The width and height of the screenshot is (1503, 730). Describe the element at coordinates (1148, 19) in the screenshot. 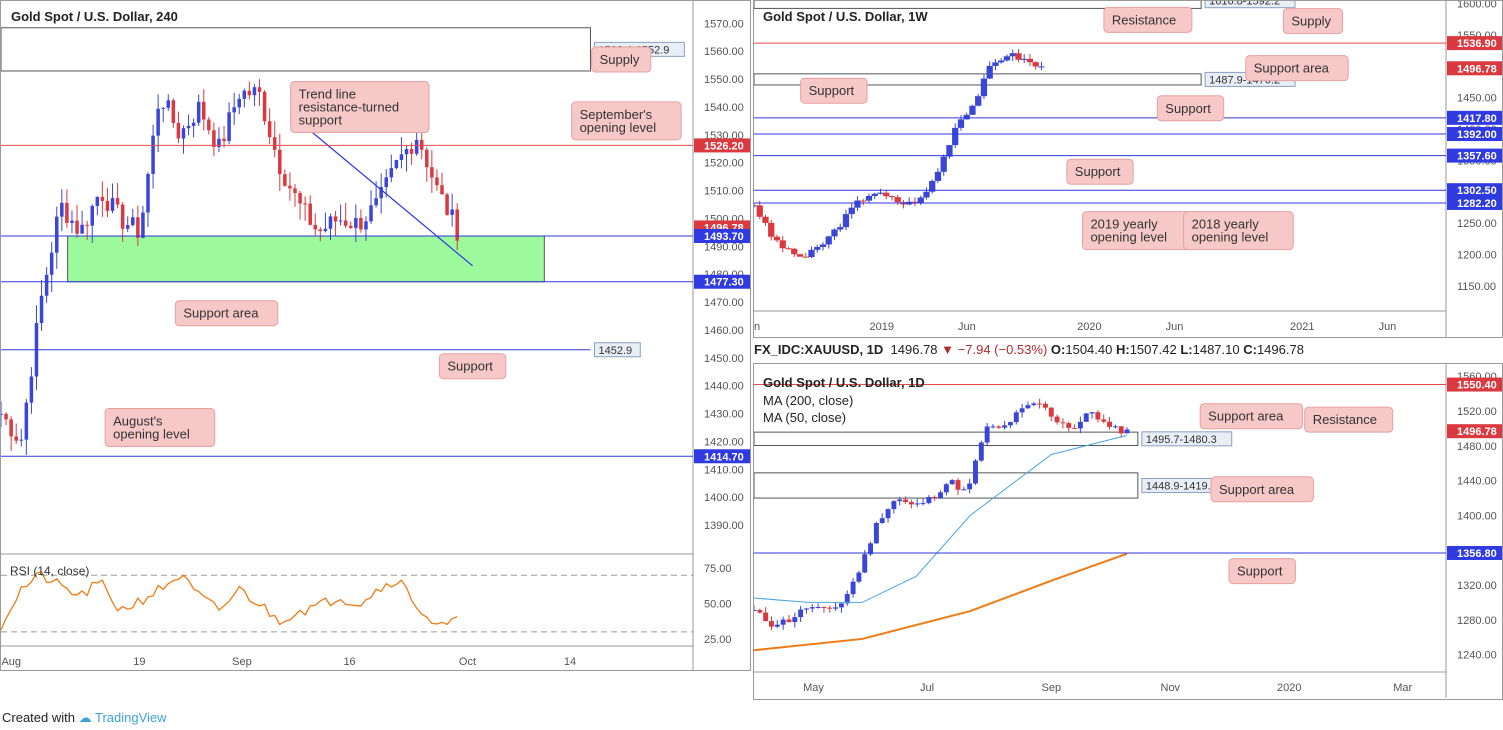

I see `callout-box` at that location.